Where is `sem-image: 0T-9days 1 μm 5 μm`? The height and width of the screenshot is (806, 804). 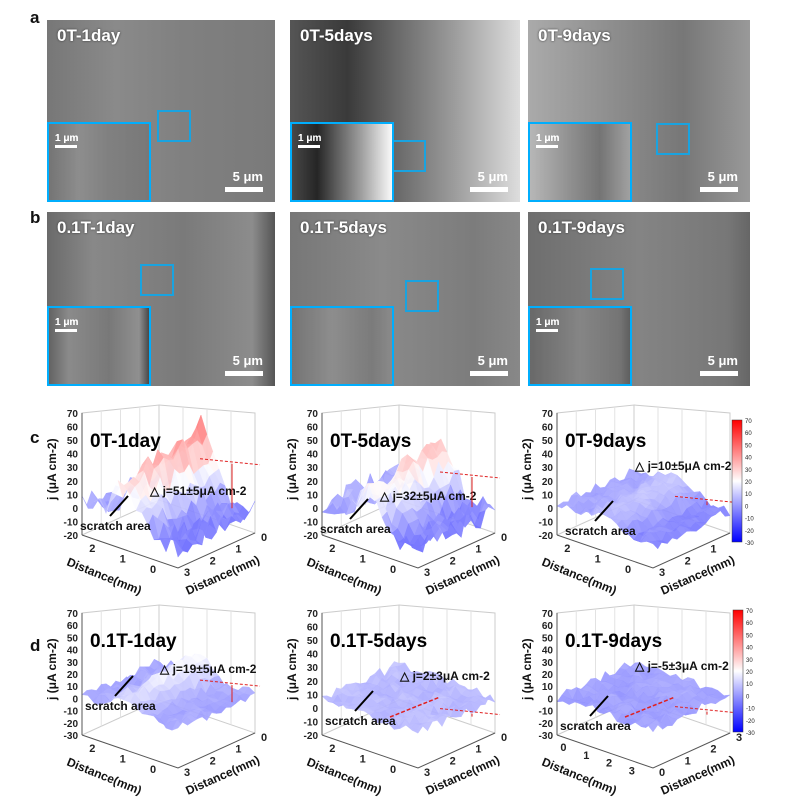
sem-image: 0T-9days 1 μm 5 μm is located at coordinates (639, 111).